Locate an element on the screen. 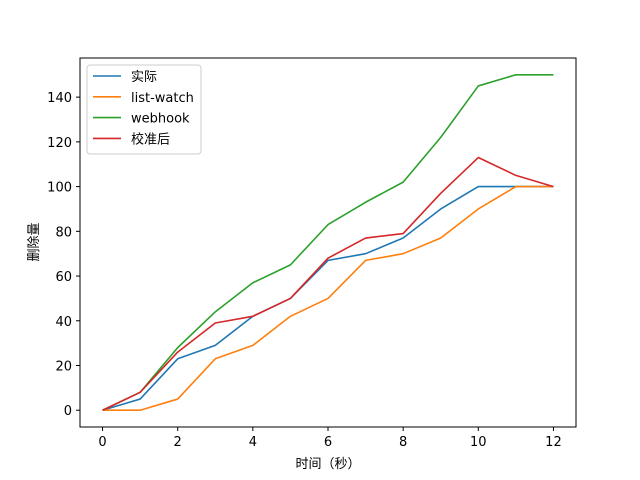 Image resolution: width=640 pixels, height=480 pixels. y-tick-label: 140 is located at coordinates (59, 98).